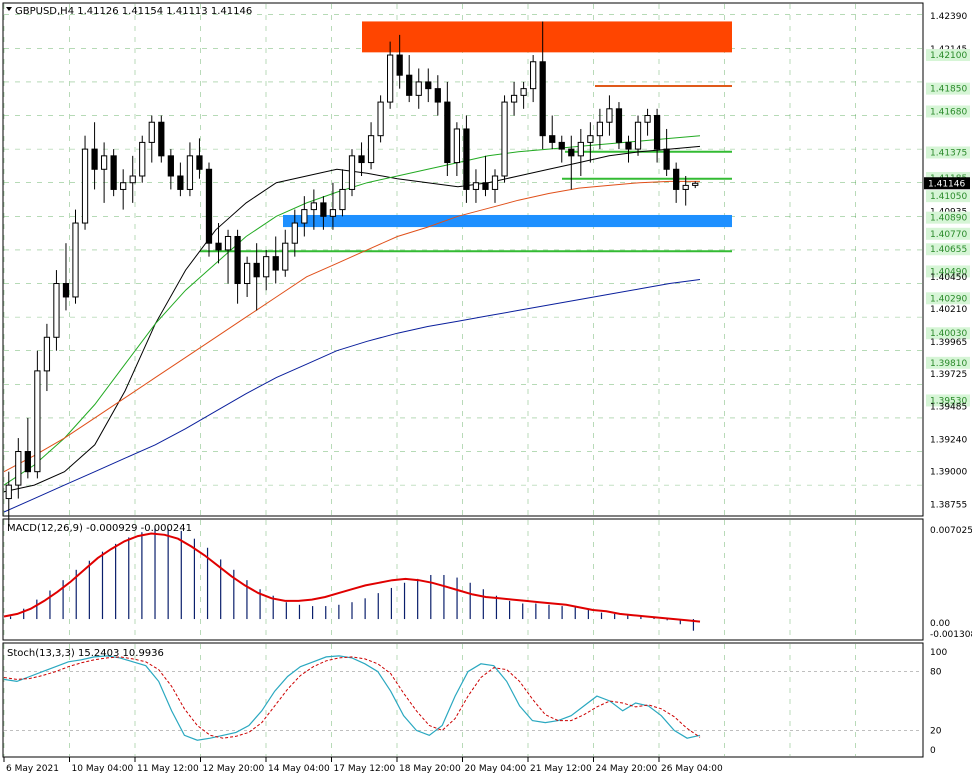 Image resolution: width=972 pixels, height=778 pixels. What do you see at coordinates (948, 17) in the screenshot?
I see `price-tick-label: 1.42390` at bounding box center [948, 17].